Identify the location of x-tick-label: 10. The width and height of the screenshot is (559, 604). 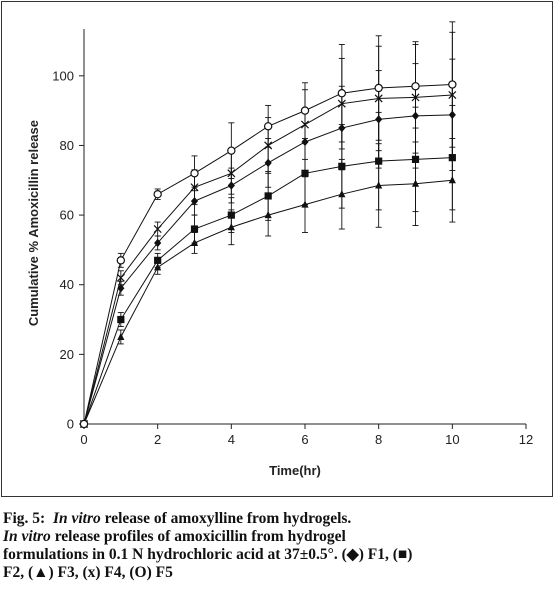
(452, 439).